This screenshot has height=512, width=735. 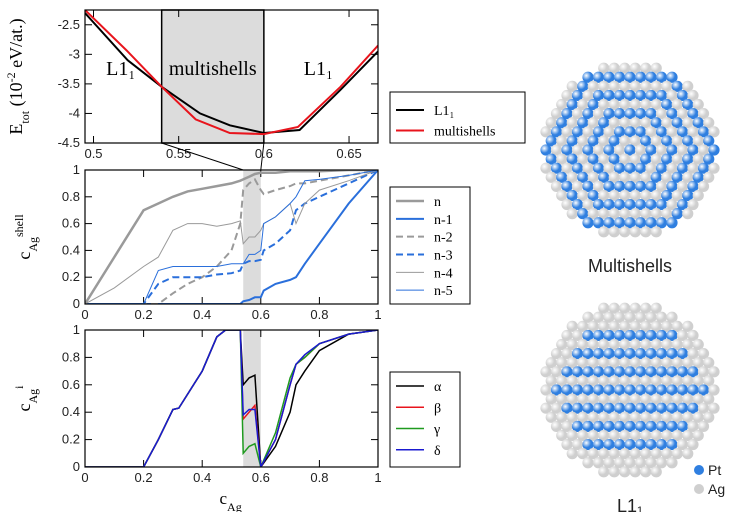 I want to click on label-part: i, so click(x=19, y=387).